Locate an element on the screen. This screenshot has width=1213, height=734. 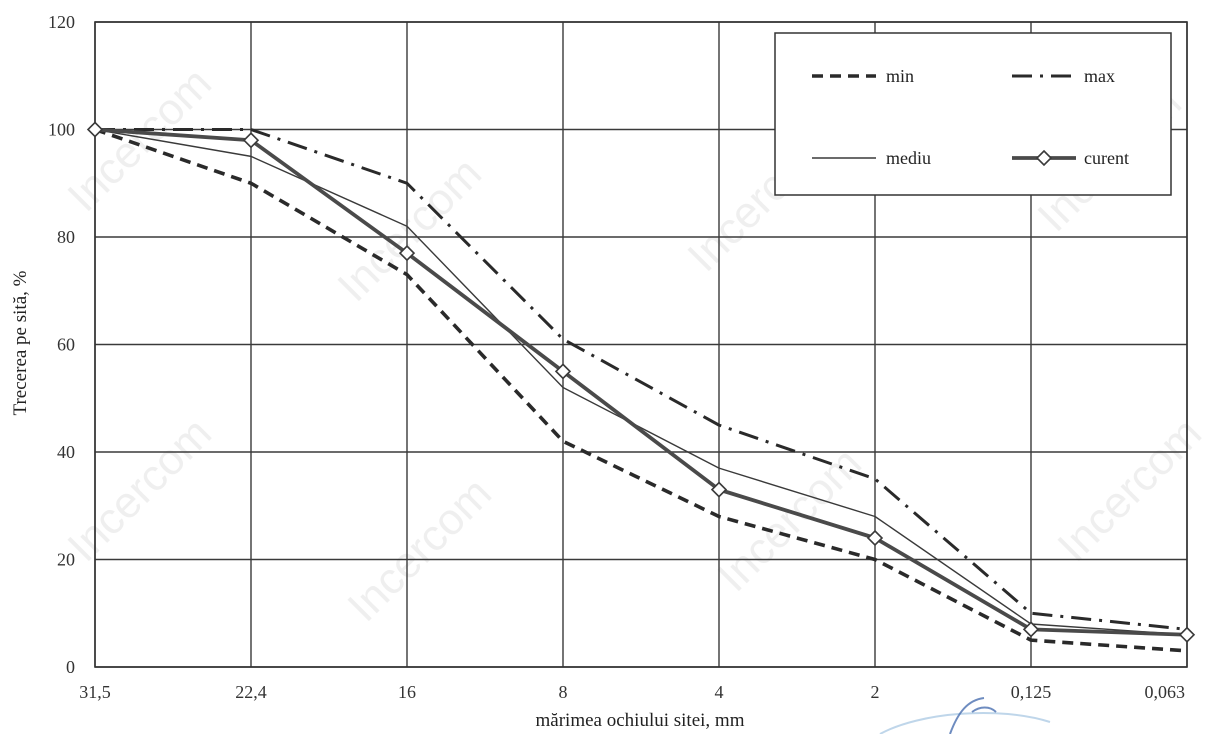
x-tick-label: 2 is located at coordinates (875, 692).